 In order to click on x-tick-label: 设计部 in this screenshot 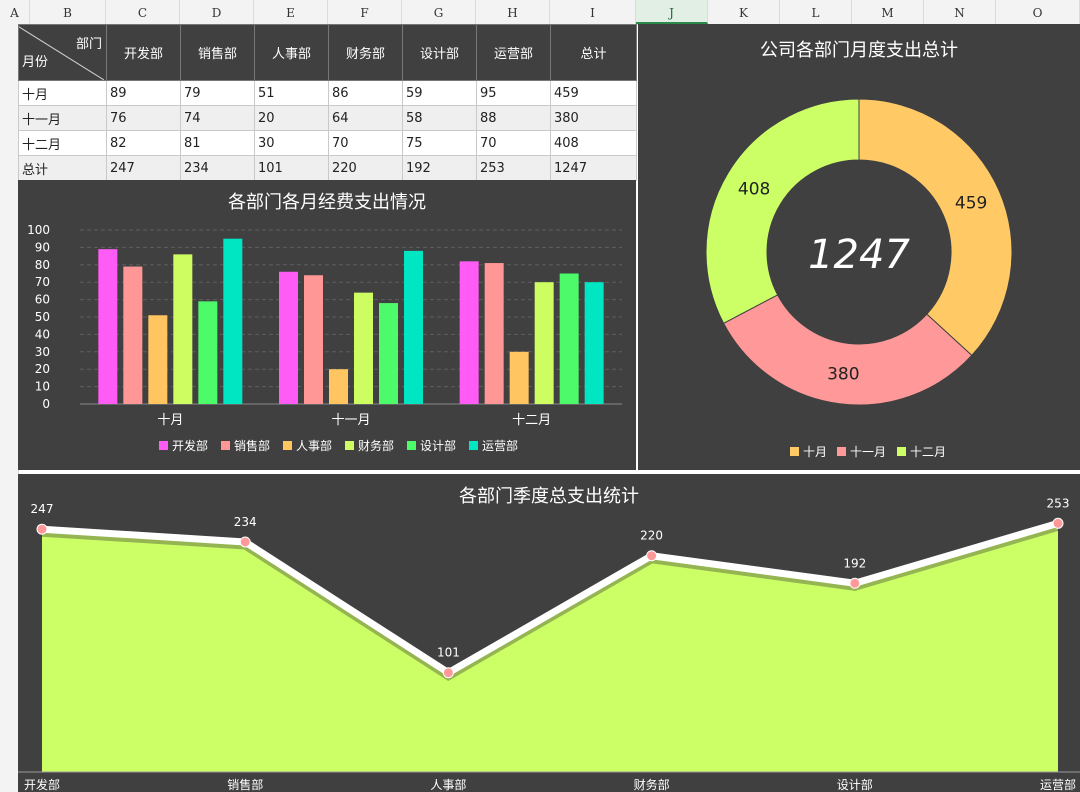, I will do `click(855, 784)`.